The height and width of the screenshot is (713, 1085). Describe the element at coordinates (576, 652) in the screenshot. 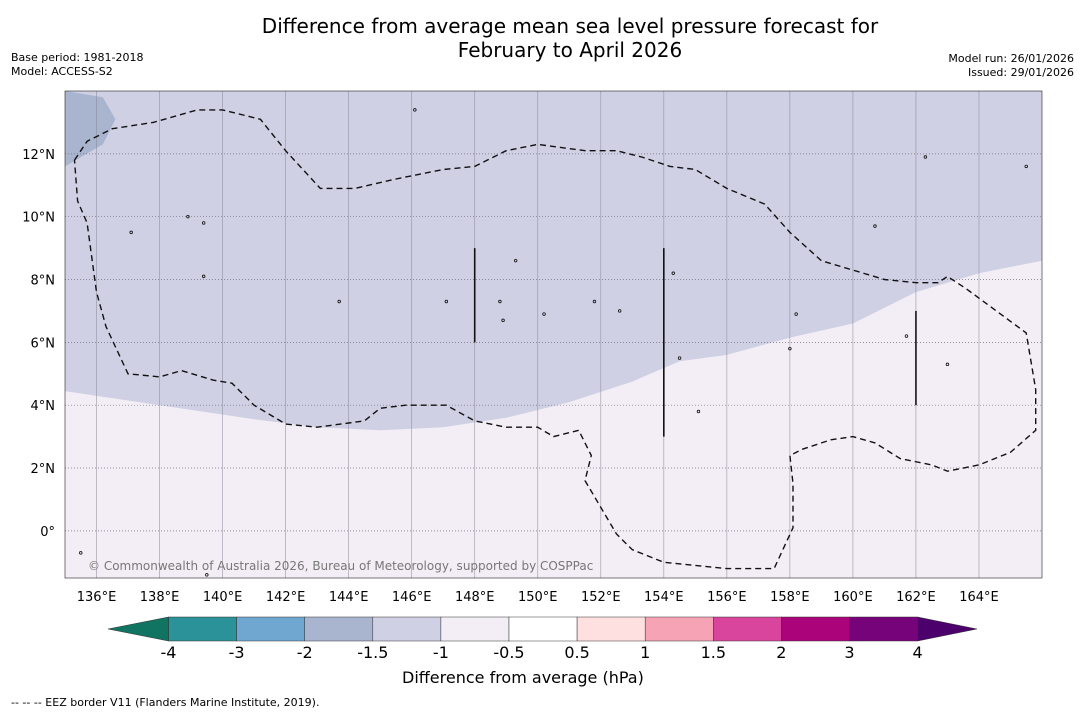

I see `colorbar-tick-label: 0.5` at that location.